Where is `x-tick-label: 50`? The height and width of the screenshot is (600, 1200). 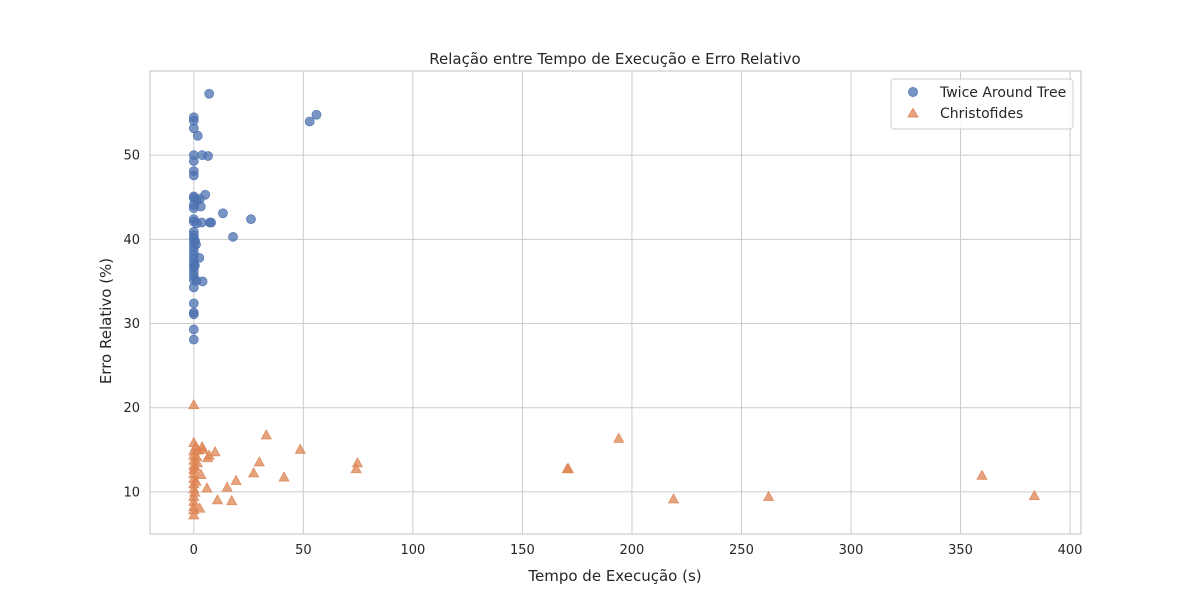
x-tick-label: 50 is located at coordinates (303, 550).